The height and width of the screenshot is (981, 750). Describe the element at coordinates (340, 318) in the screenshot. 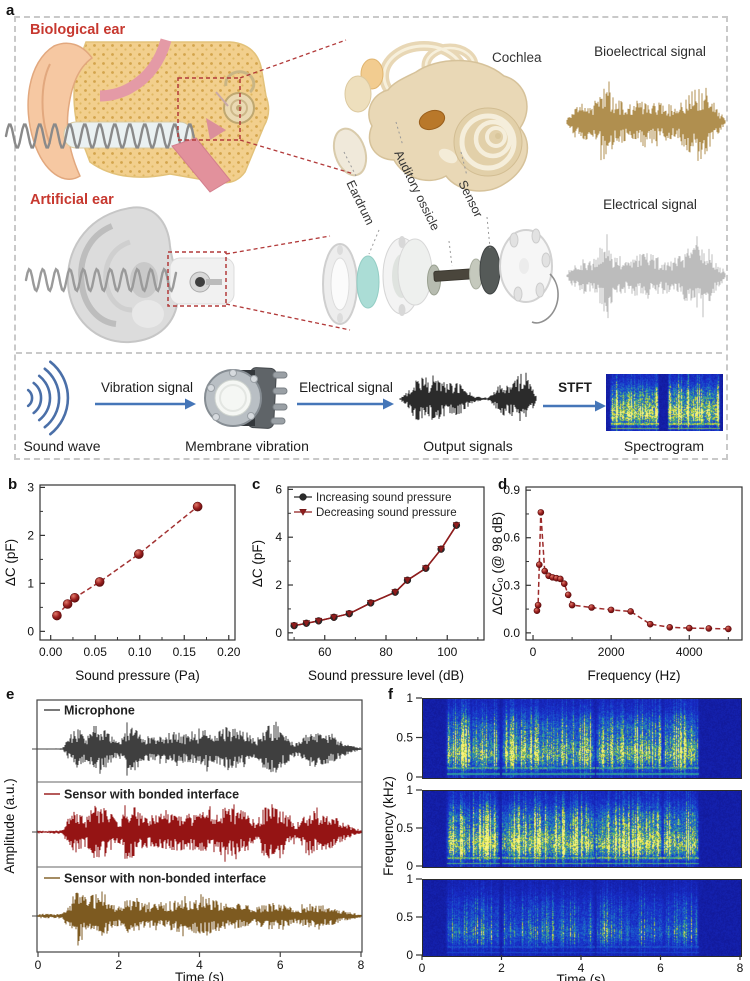

I see `clamp-ring-bolt-bottom` at that location.